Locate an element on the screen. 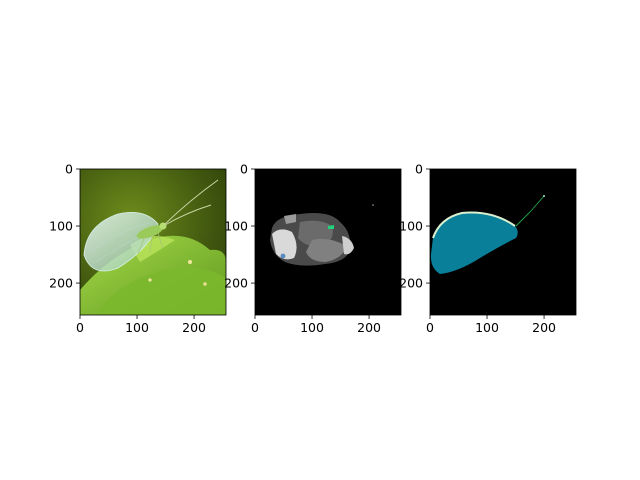  segmentation-regions is located at coordinates (322, 235).